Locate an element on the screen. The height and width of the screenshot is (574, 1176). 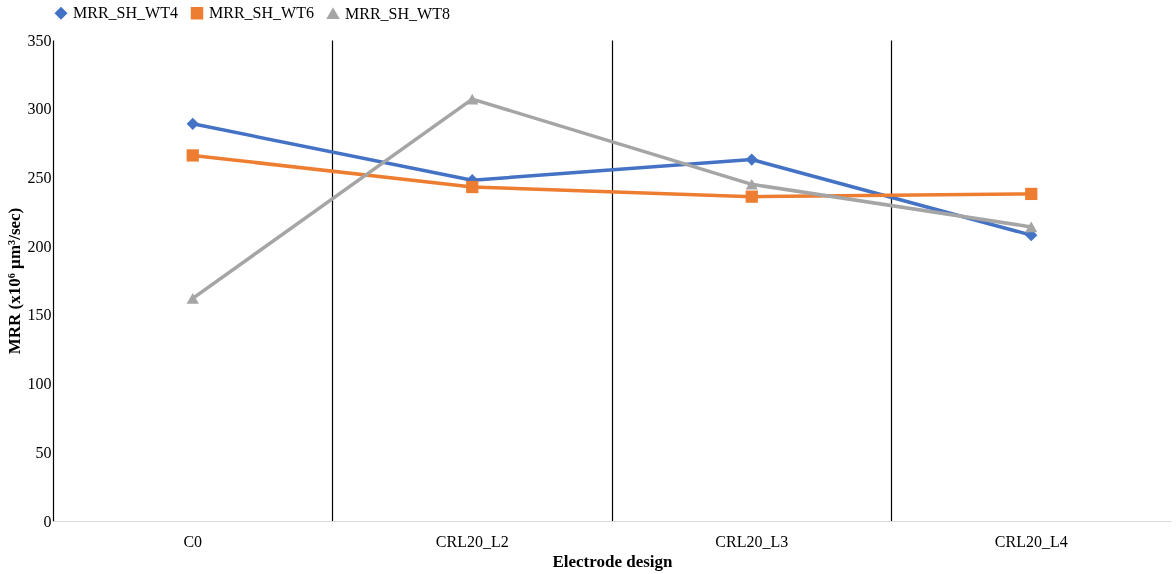
y-tick-label: 150 is located at coordinates (39, 315).